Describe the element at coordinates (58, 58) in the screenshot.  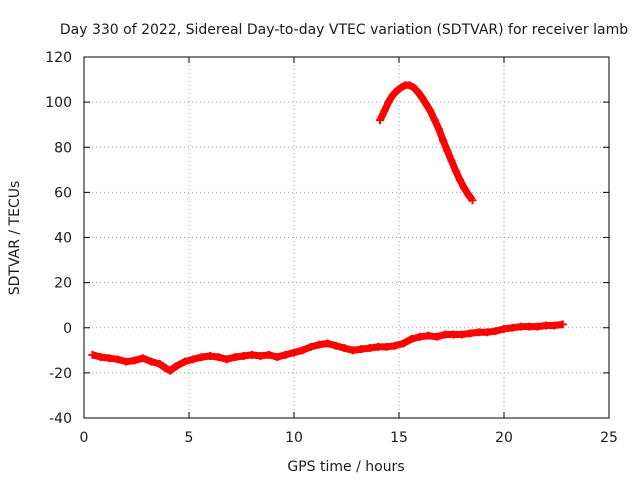
I see `y-tick-label: 120` at that location.